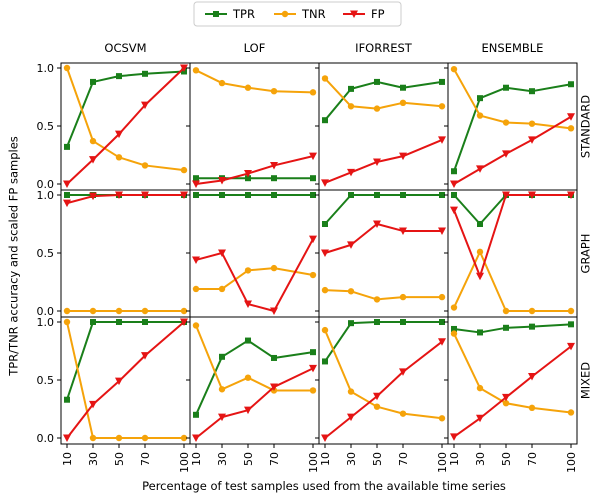  I want to click on row-title-mixed: MIXED, so click(586, 380).